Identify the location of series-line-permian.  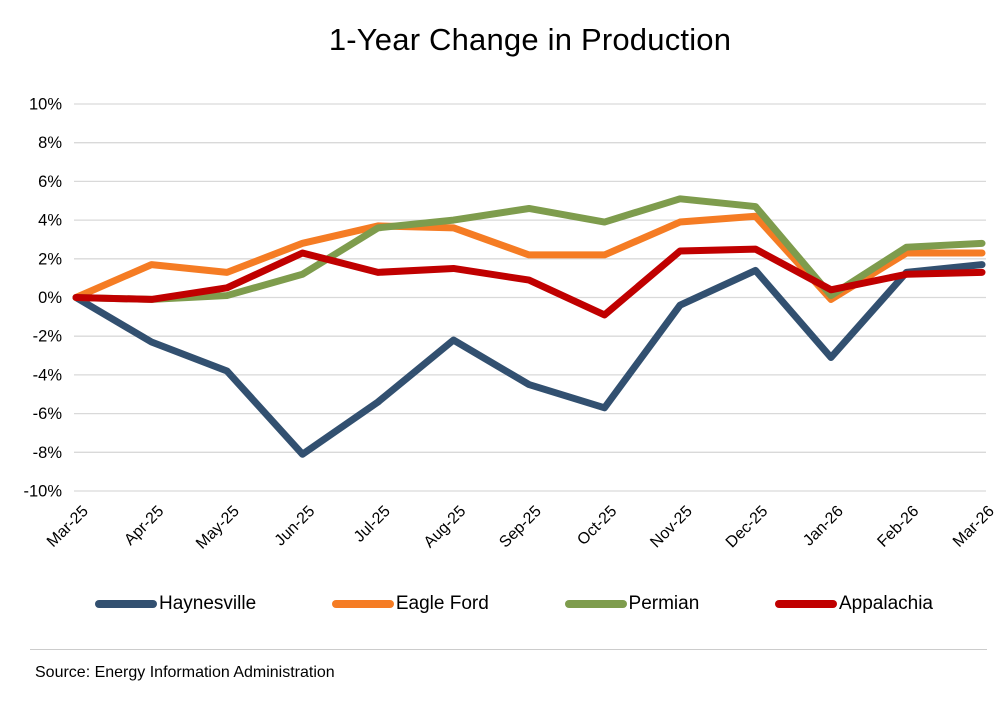
(529, 249).